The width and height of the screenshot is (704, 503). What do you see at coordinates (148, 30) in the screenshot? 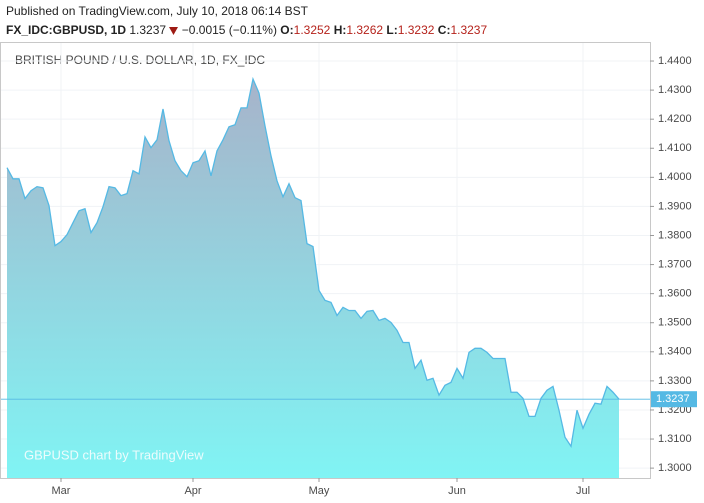
I see `last-price: 1.3237` at bounding box center [148, 30].